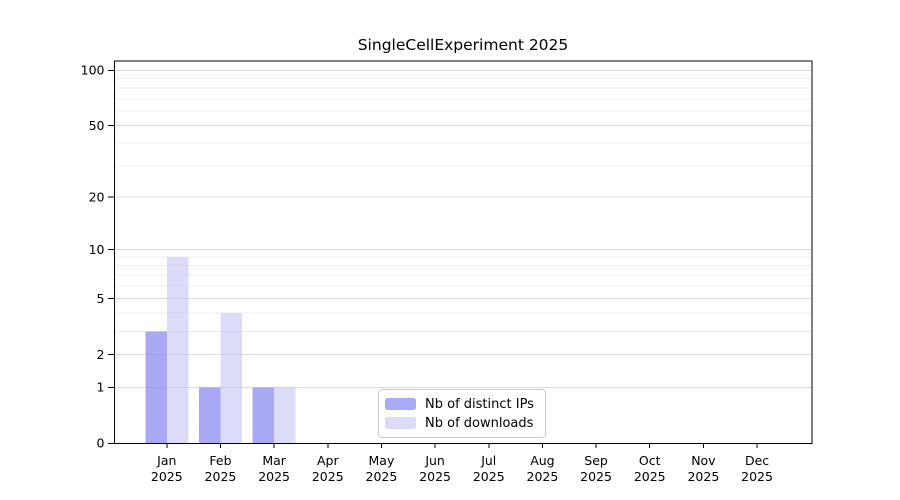  What do you see at coordinates (156, 387) in the screenshot?
I see `bar-distinct-ips-jan-2025` at bounding box center [156, 387].